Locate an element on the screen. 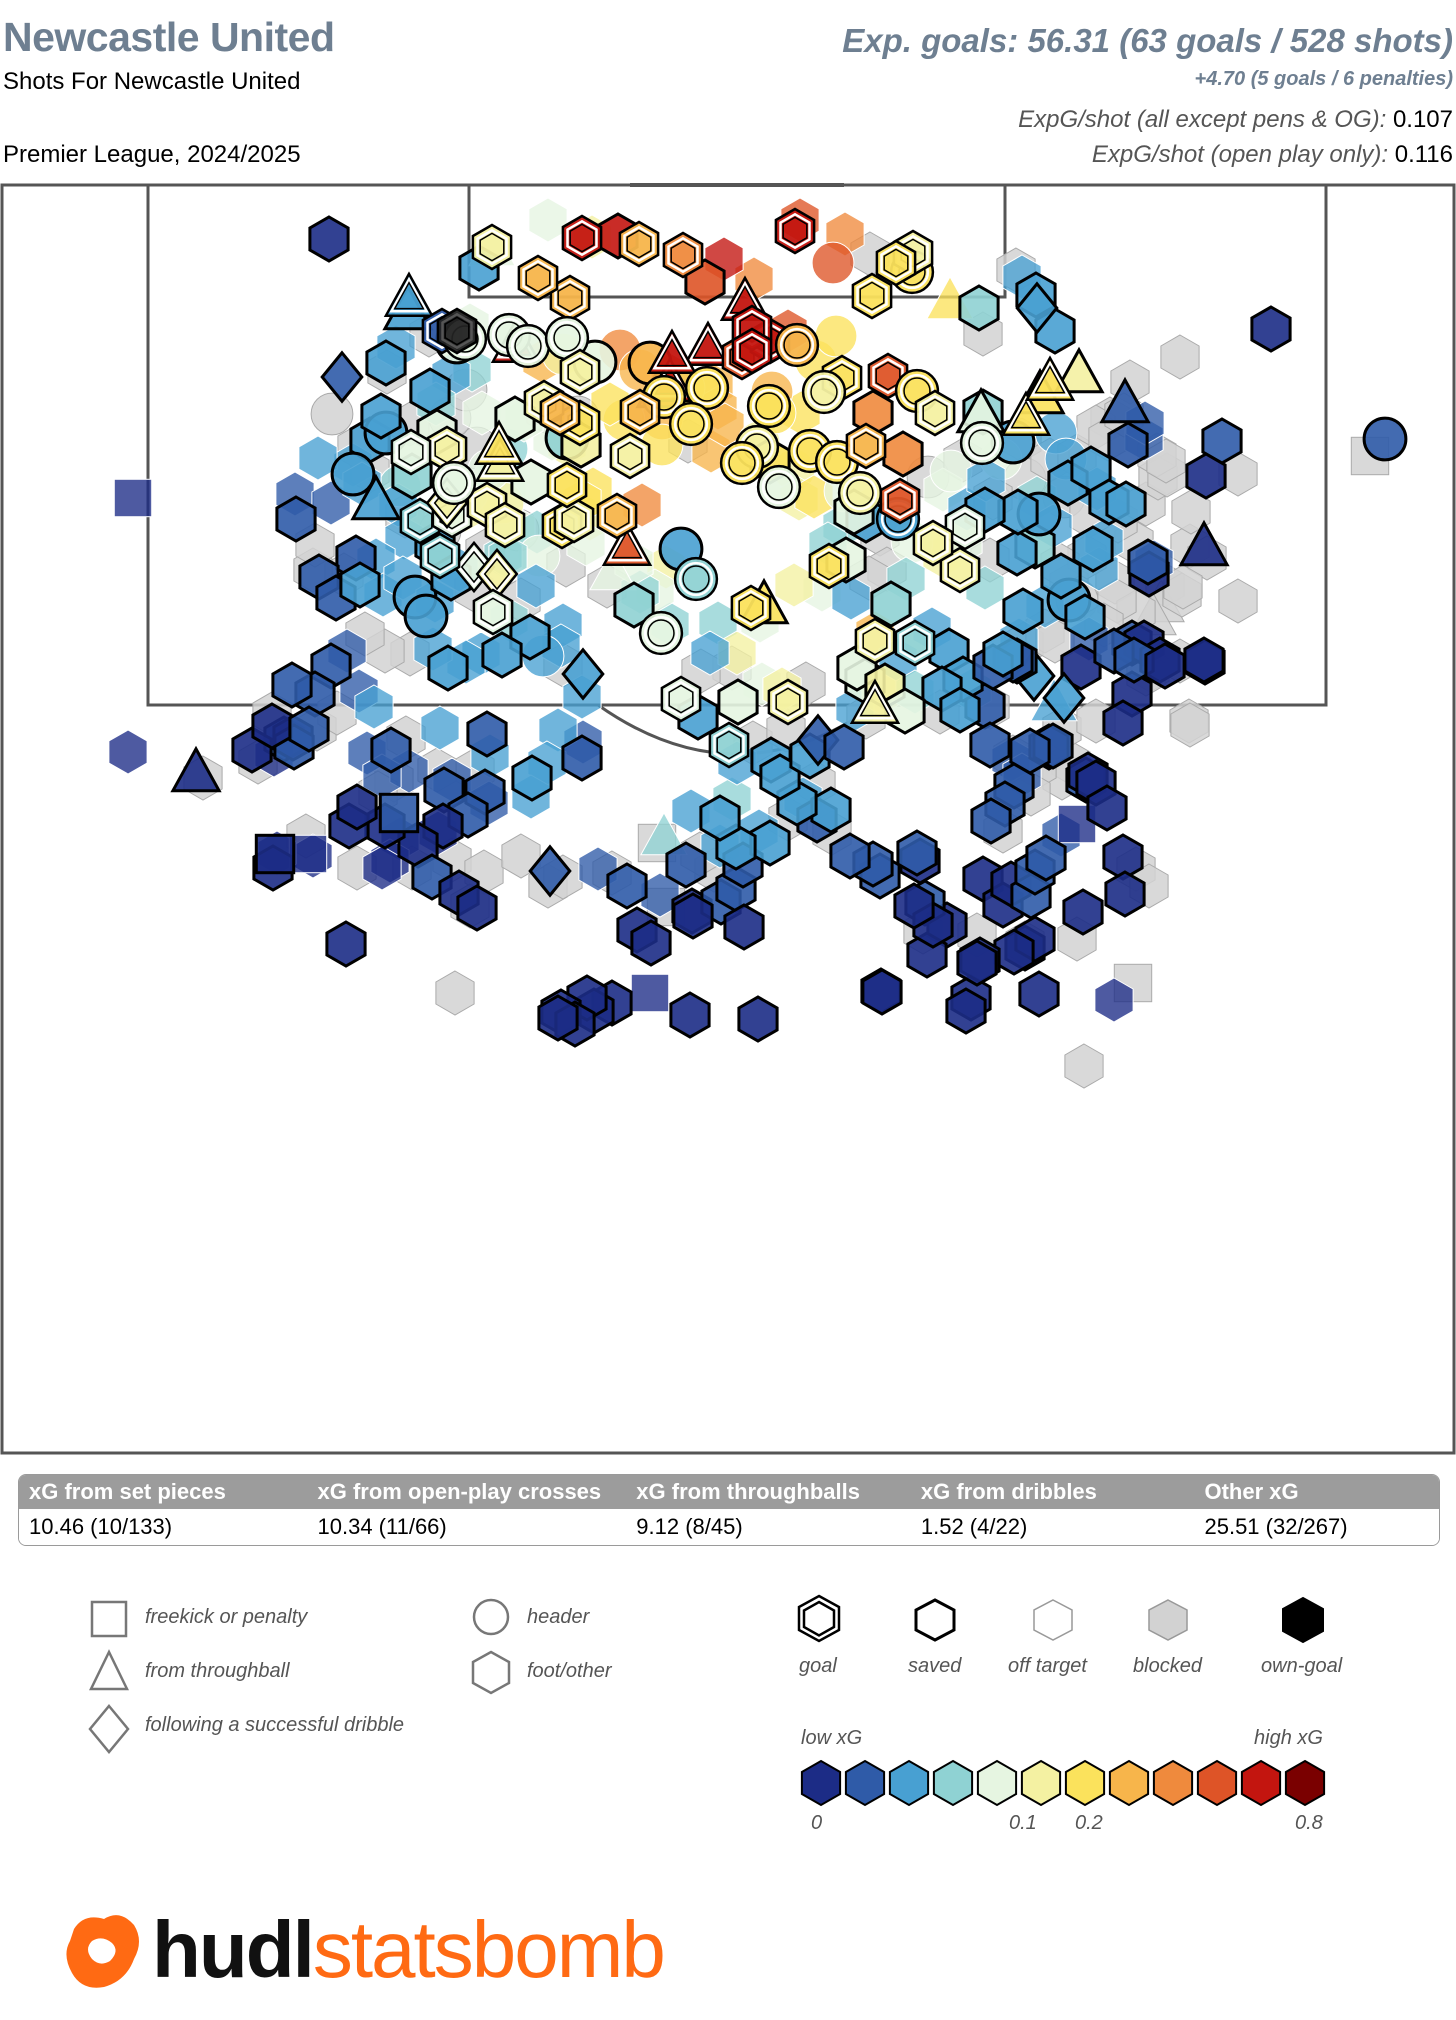  col-header-throughballs: xG from throughballs is located at coordinates (748, 1491).